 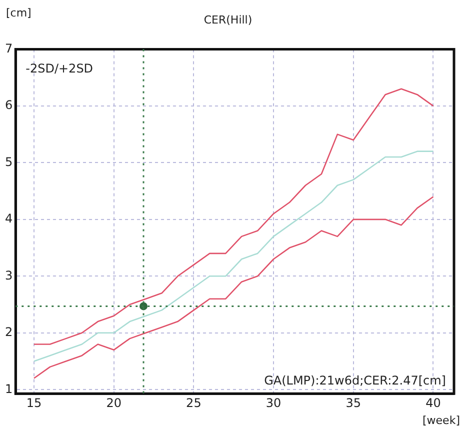 I want to click on y-tick-label: 1, so click(x=8, y=389).